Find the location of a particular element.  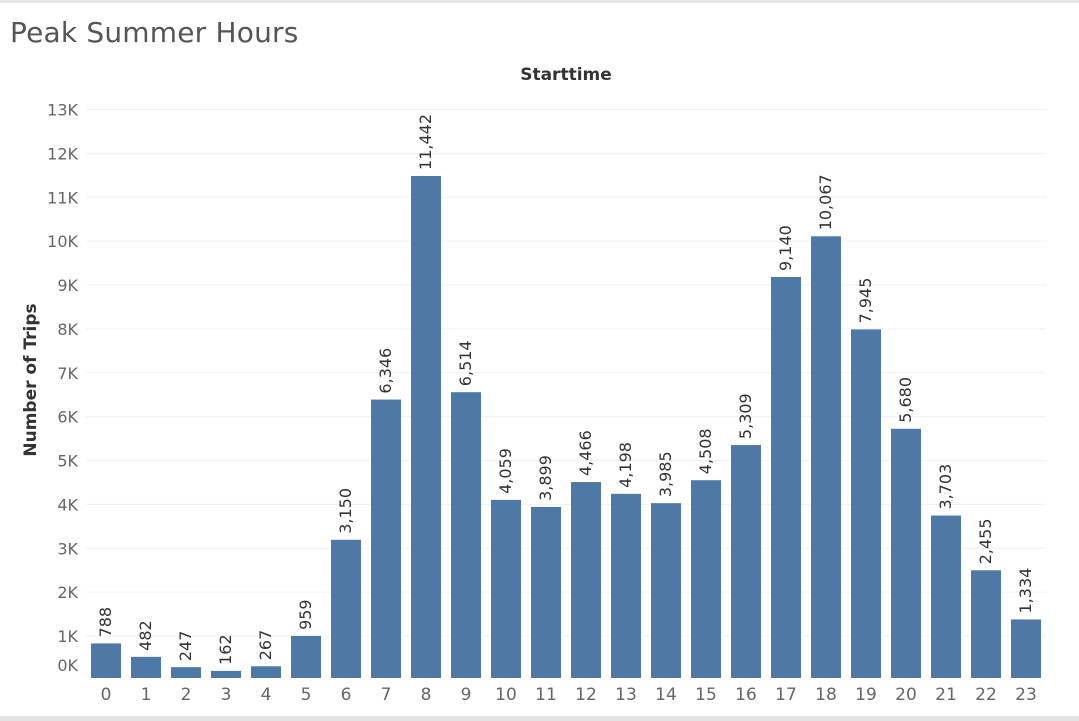

x-tick-label: 18 is located at coordinates (826, 695).